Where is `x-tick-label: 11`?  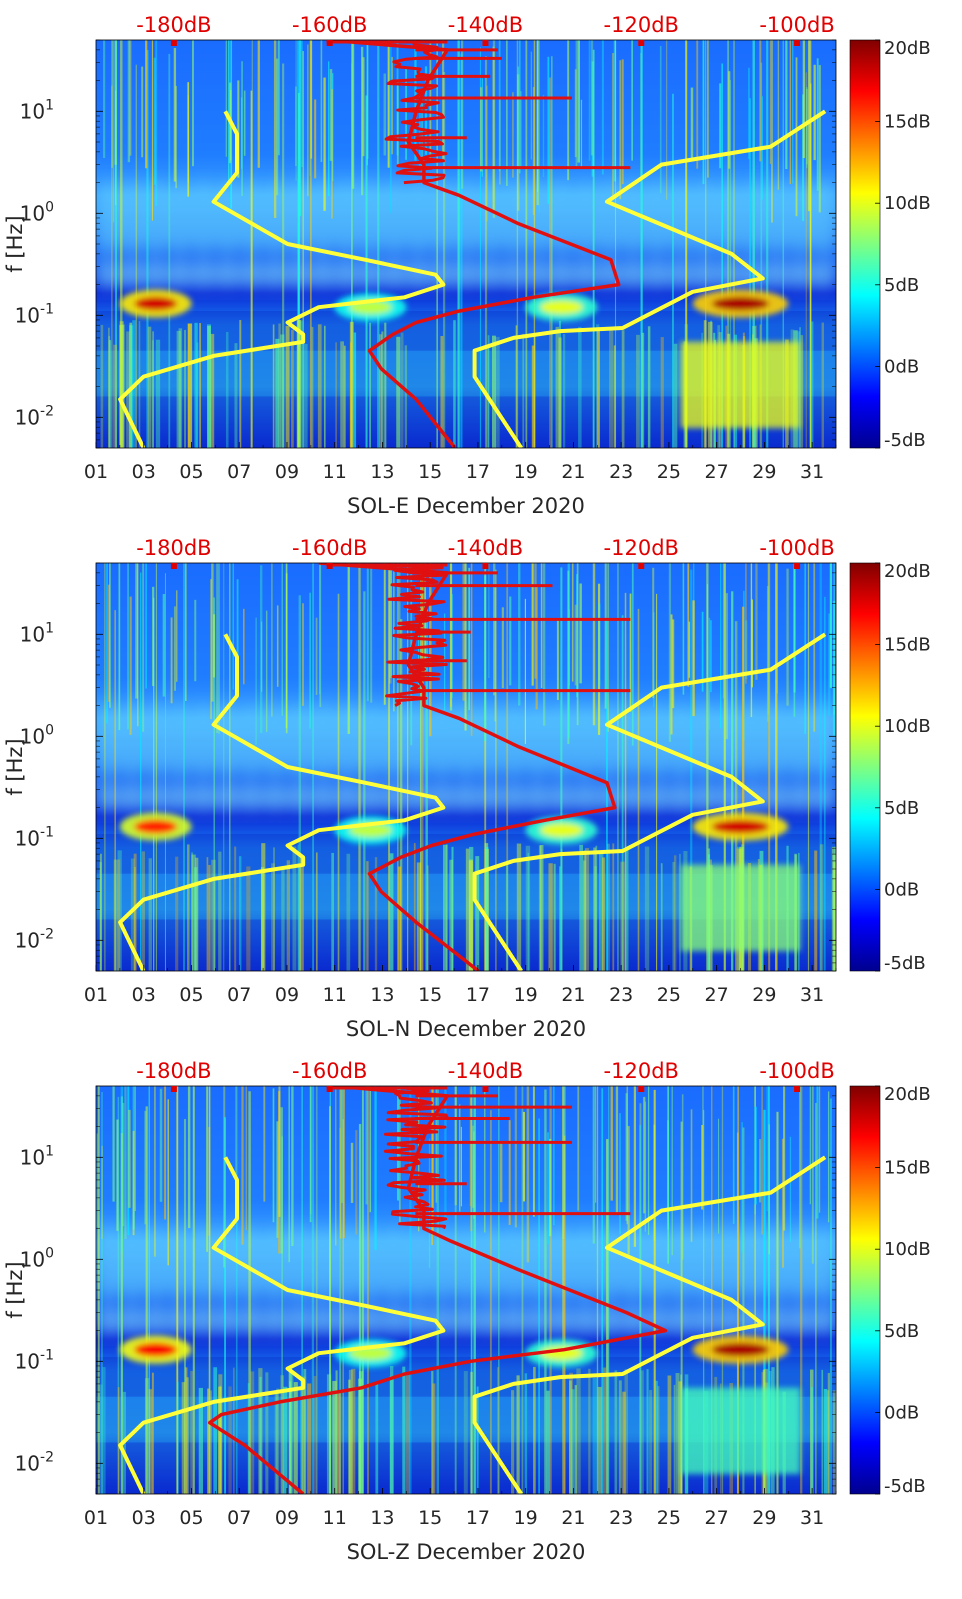 x-tick-label: 11 is located at coordinates (335, 472).